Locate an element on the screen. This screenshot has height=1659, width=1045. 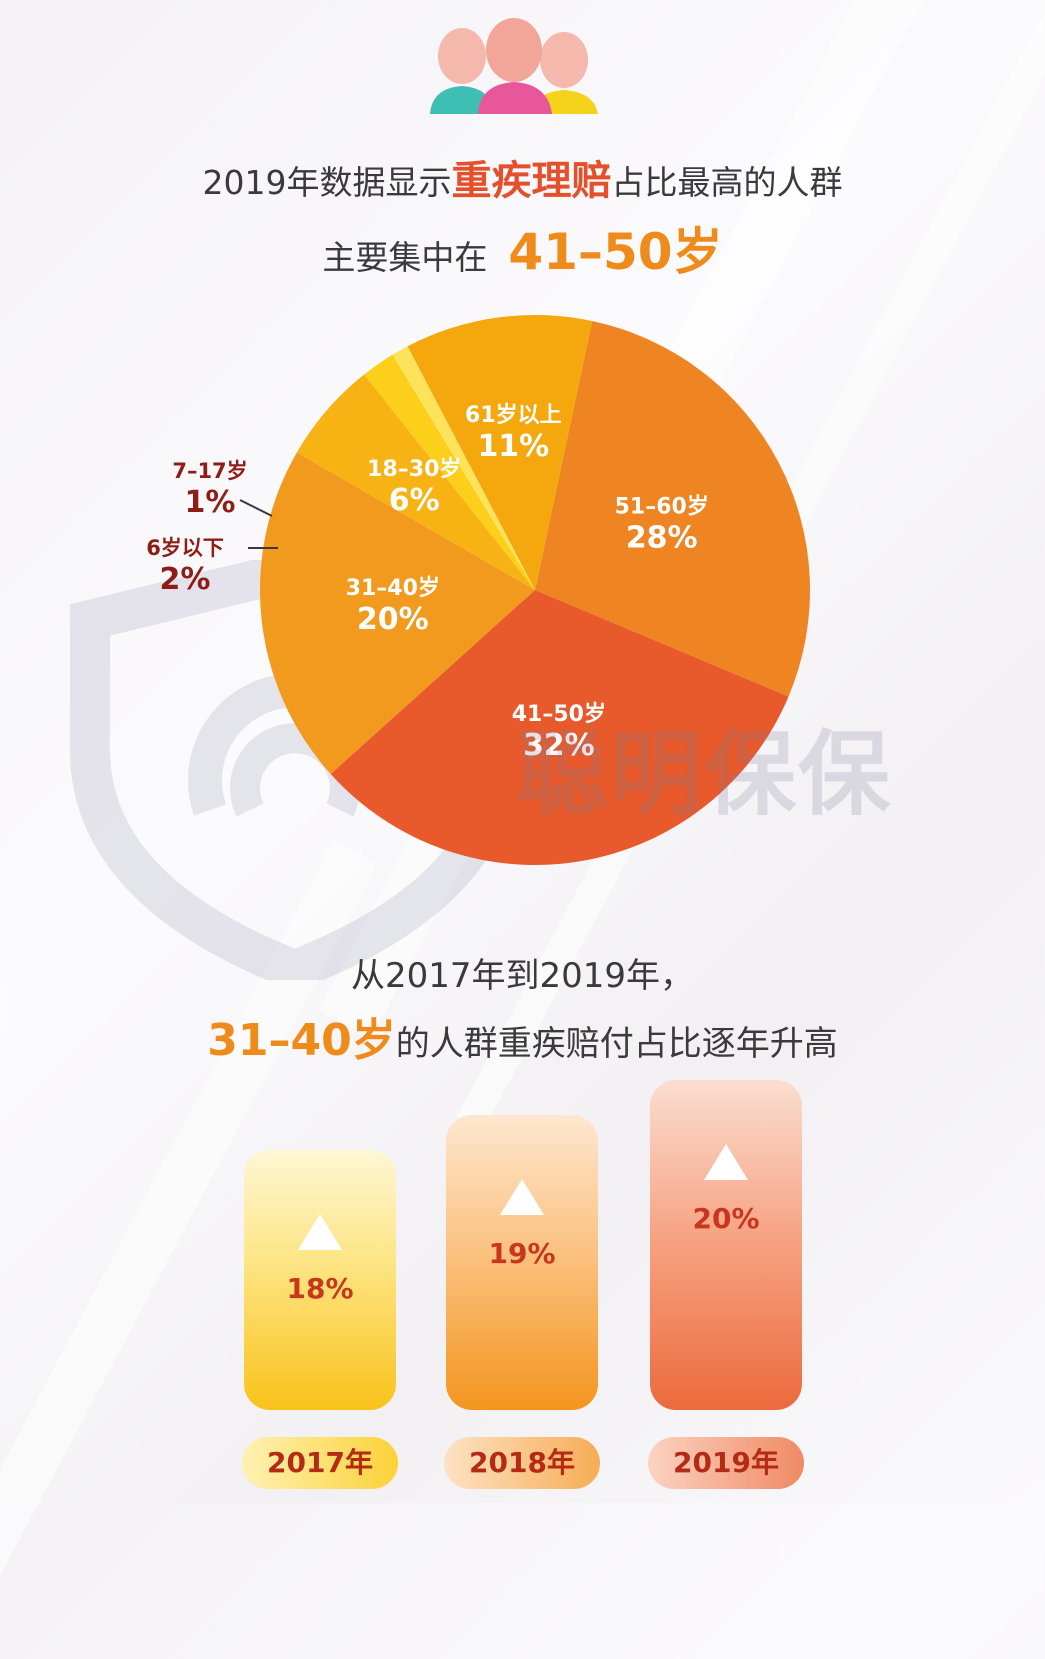
pie-slice-value: 2% is located at coordinates (185, 579).